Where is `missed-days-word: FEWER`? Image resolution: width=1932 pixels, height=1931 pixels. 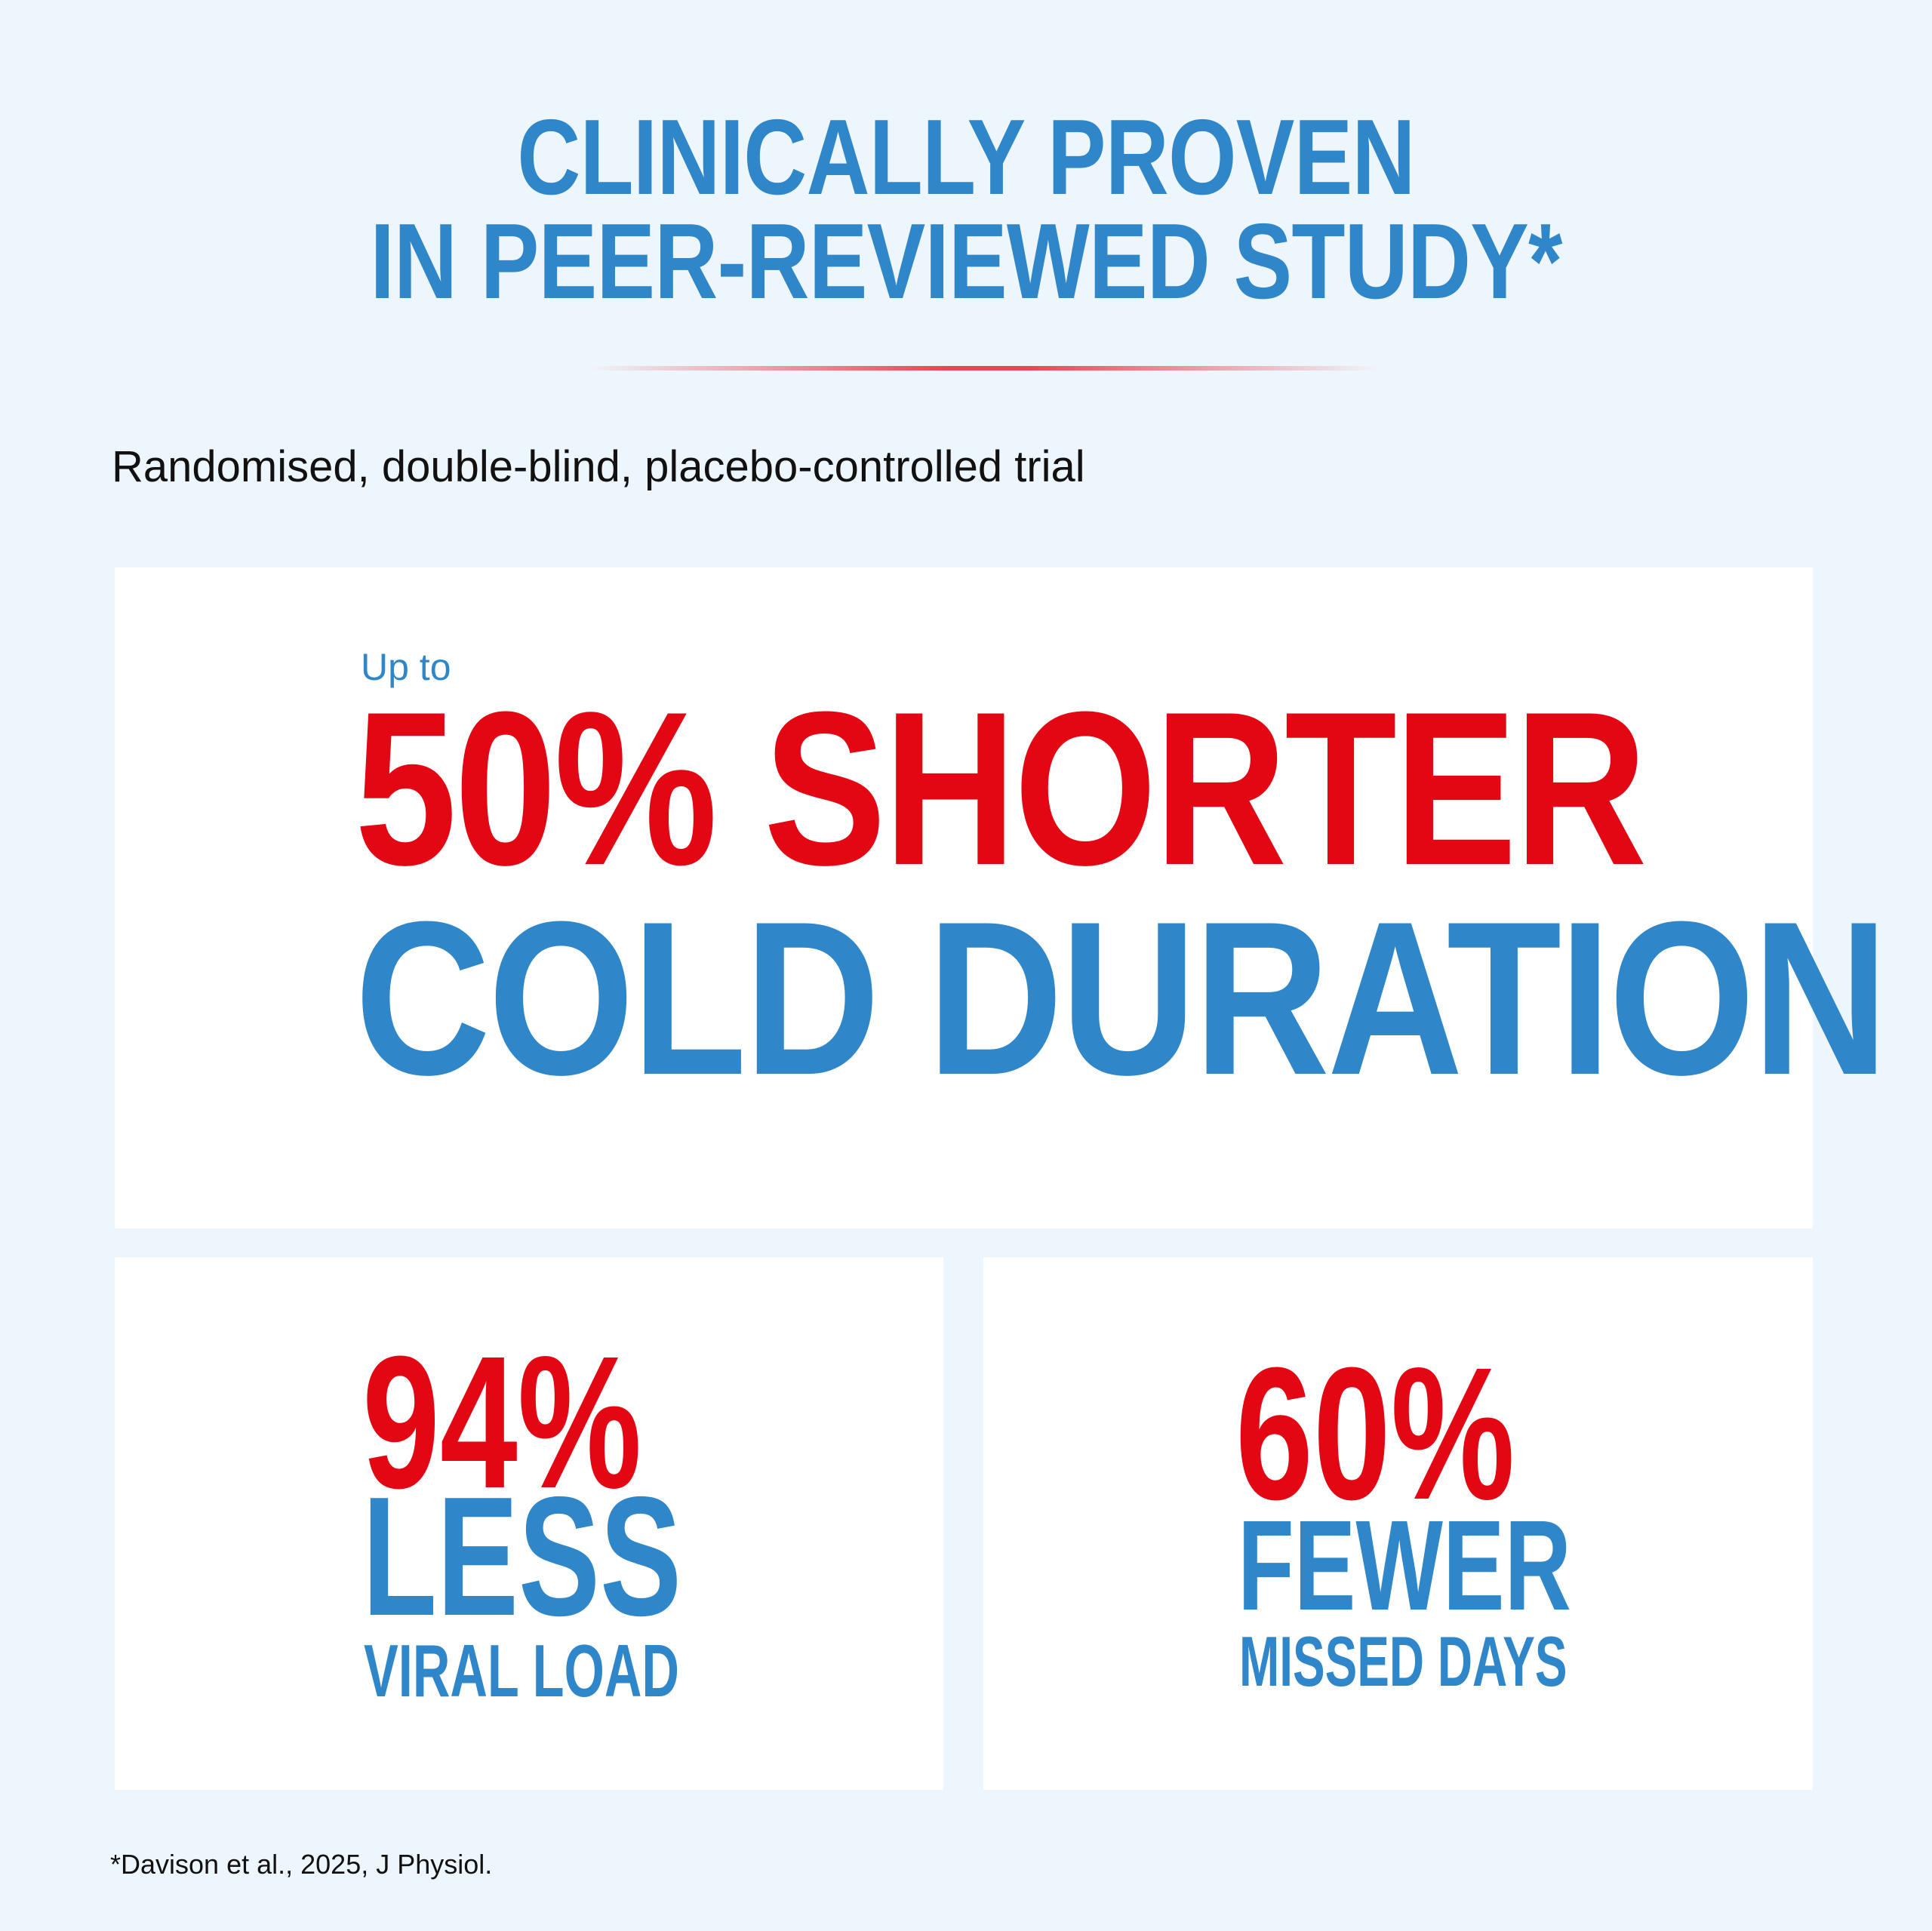 missed-days-word: FEWER is located at coordinates (1404, 1566).